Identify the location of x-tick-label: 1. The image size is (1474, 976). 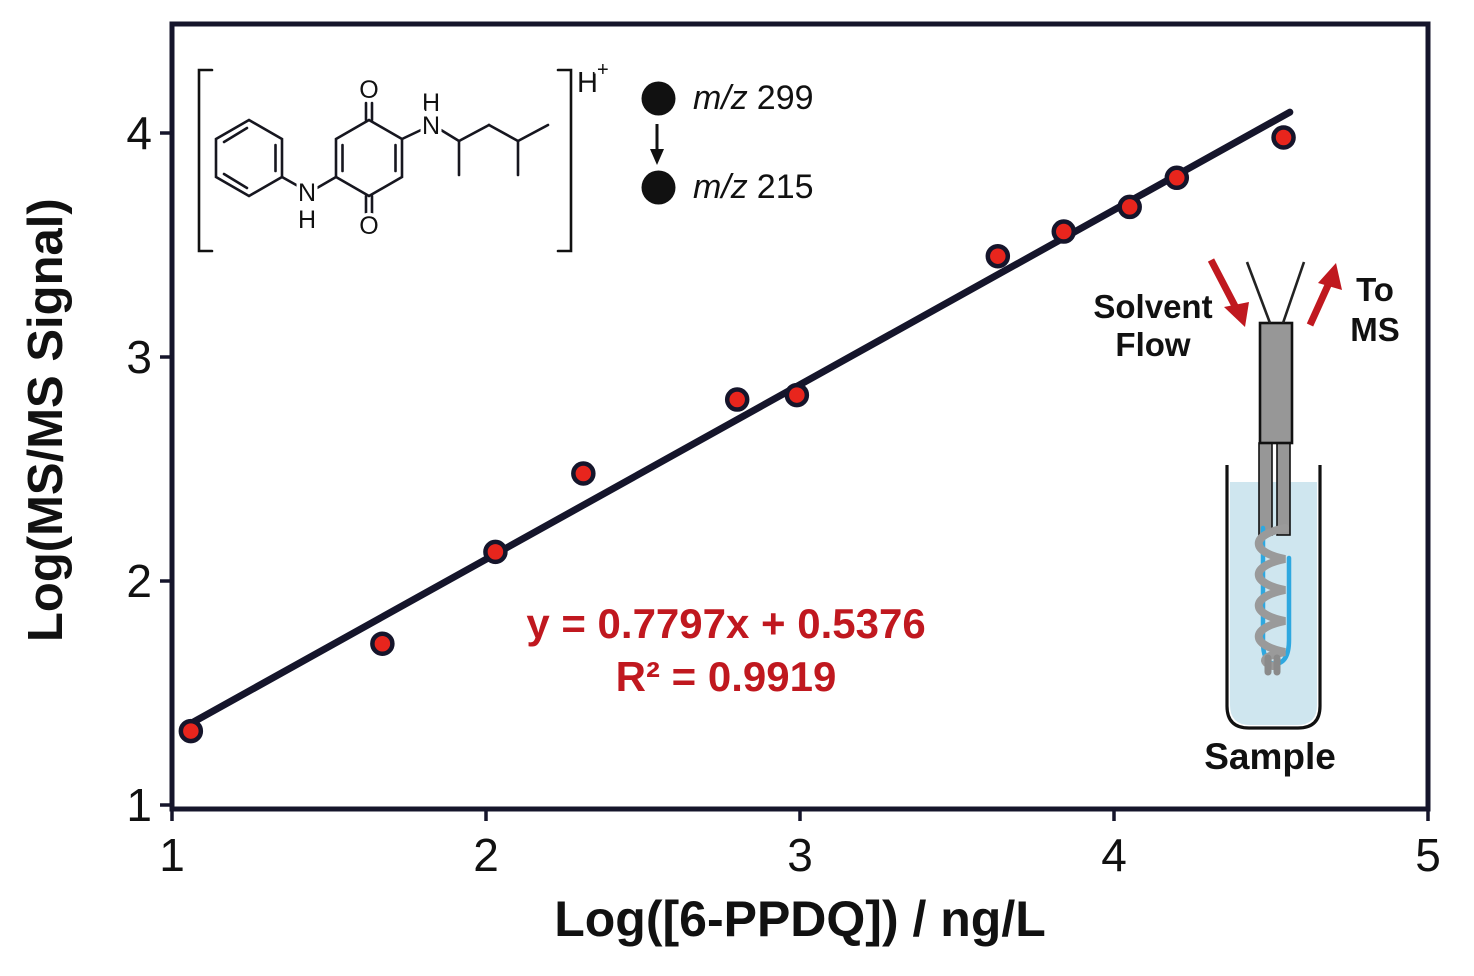
(172, 855).